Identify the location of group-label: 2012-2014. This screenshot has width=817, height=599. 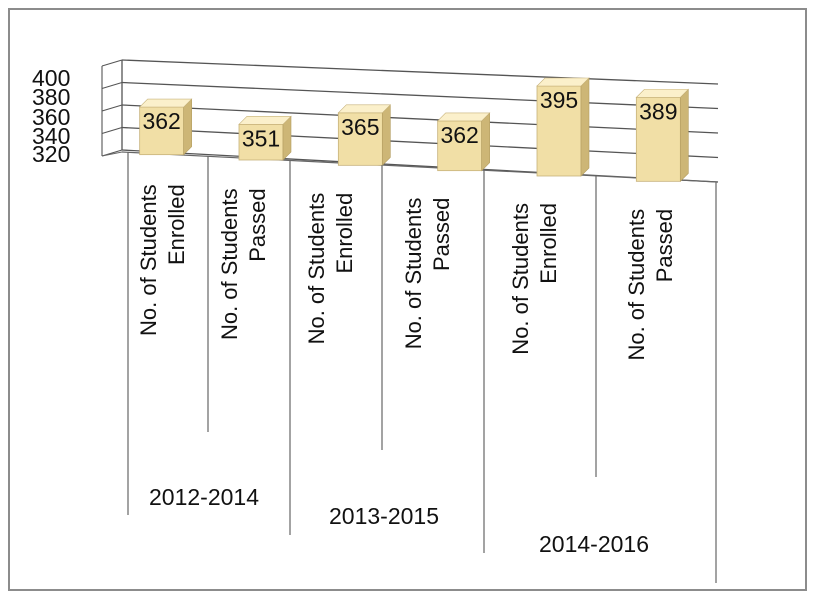
(204, 497).